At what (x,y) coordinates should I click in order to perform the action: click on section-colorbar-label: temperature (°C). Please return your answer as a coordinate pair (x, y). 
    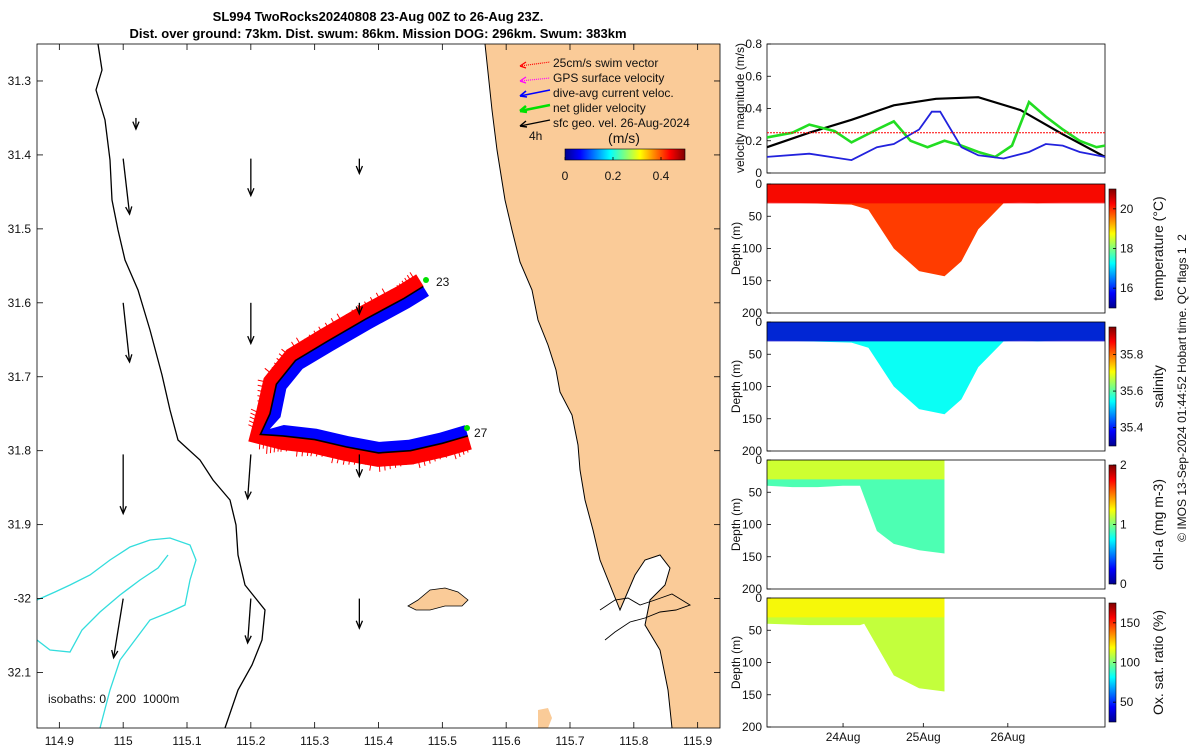
    Looking at the image, I should click on (1158, 248).